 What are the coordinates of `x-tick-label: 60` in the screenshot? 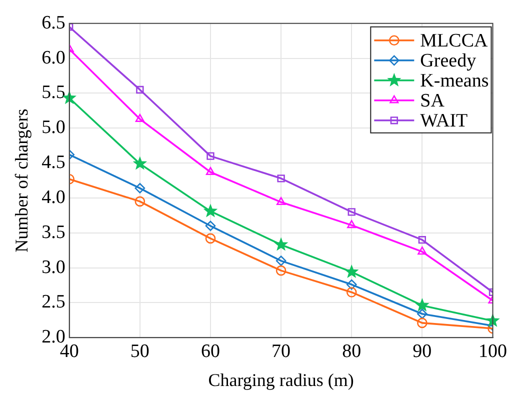 It's located at (210, 351).